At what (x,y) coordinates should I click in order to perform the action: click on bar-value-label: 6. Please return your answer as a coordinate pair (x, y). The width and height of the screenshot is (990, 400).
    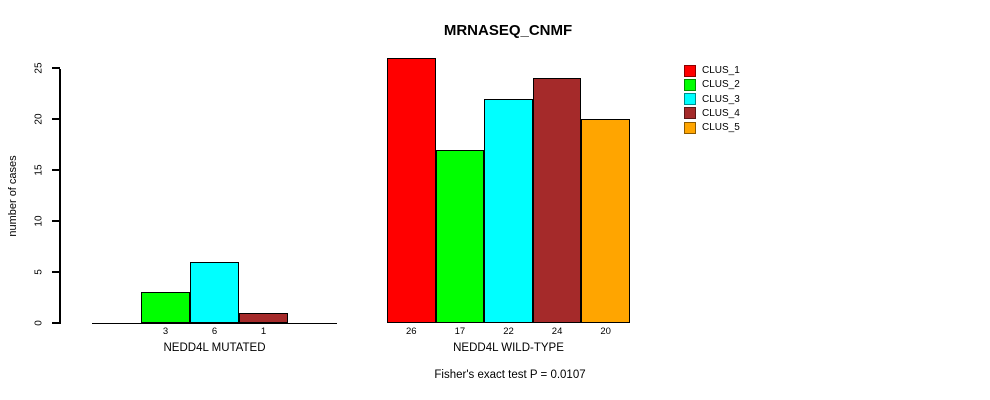
    Looking at the image, I should click on (214, 331).